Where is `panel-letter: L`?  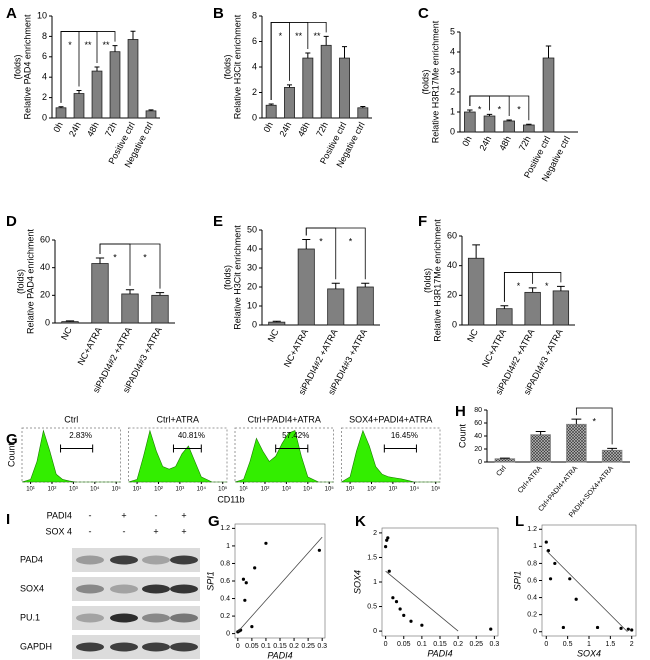
panel-letter: L is located at coordinates (519, 521).